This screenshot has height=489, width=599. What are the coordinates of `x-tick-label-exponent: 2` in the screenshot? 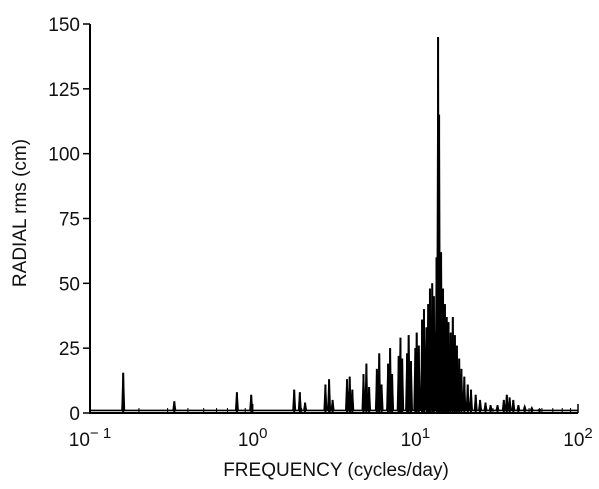 It's located at (588, 433).